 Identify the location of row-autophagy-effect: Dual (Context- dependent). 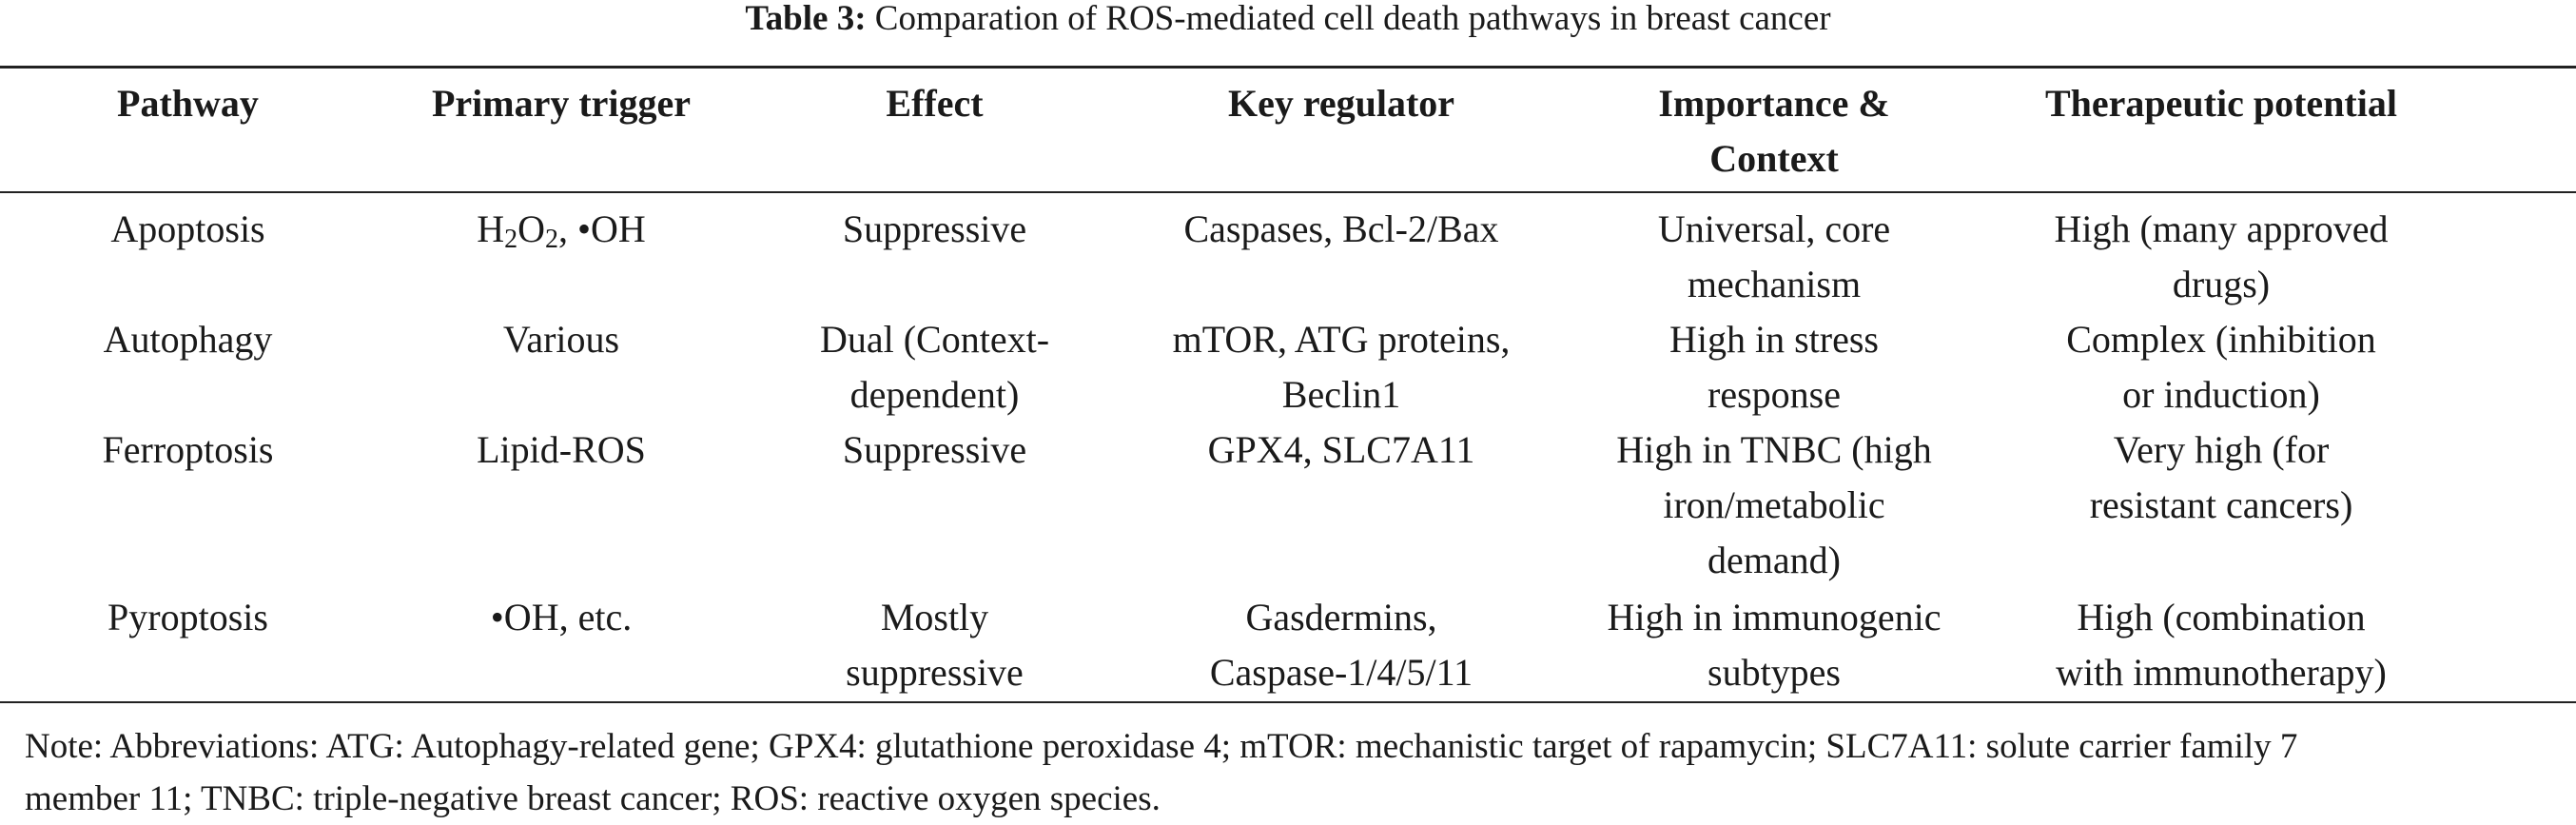
(935, 367).